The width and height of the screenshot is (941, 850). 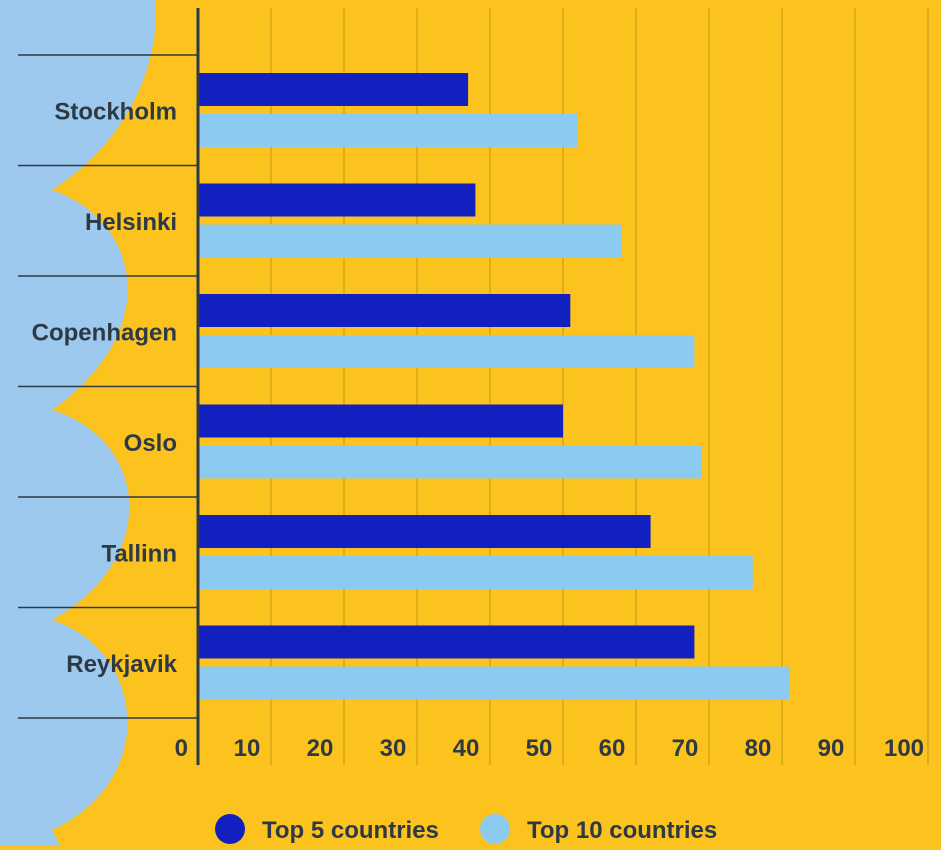 I want to click on legend-label-top-5-countries: Top 5 countries, so click(x=350, y=830).